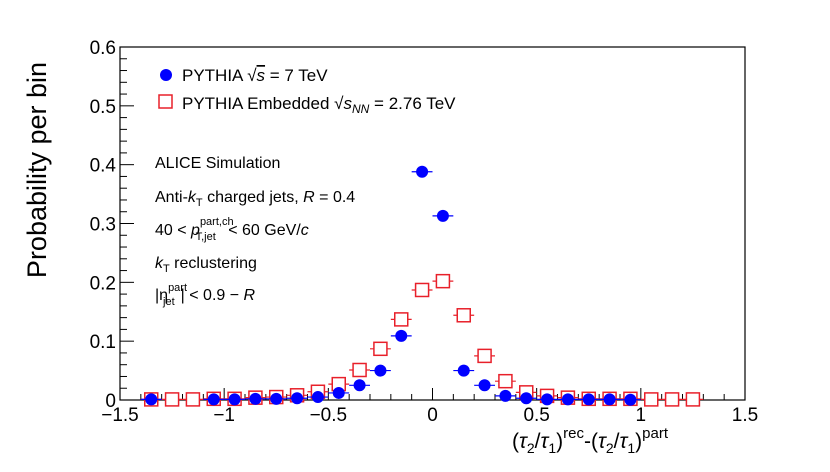 This screenshot has width=830, height=472. I want to click on x-tick-label: 1.5, so click(745, 415).